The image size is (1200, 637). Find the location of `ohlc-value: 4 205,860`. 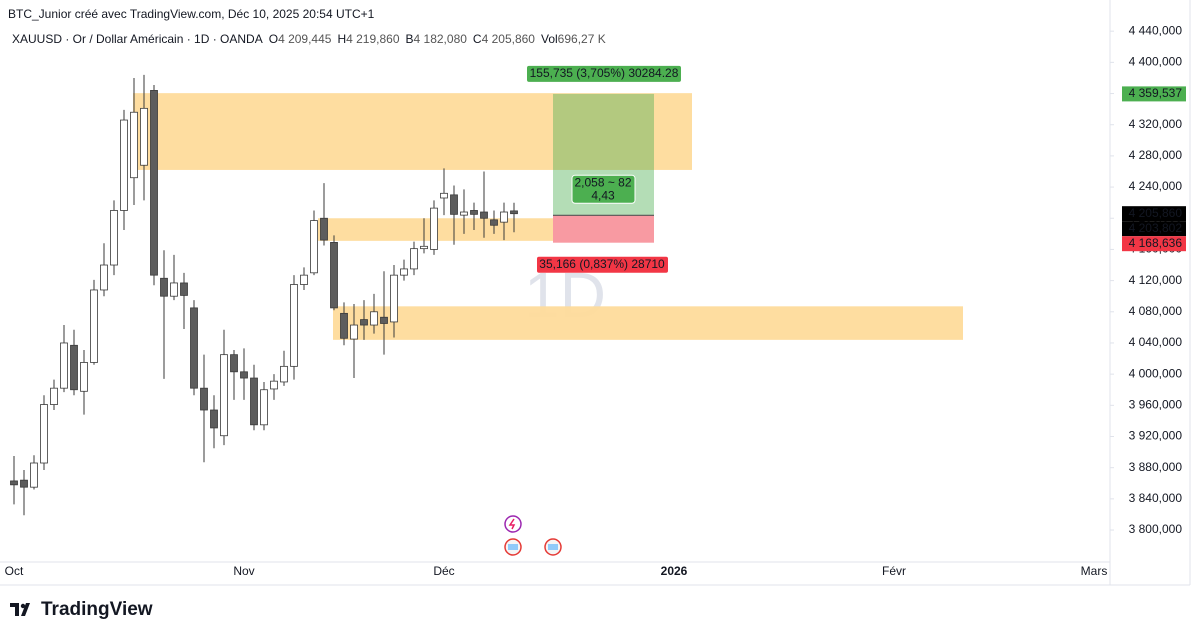

ohlc-value: 4 205,860 is located at coordinates (509, 39).